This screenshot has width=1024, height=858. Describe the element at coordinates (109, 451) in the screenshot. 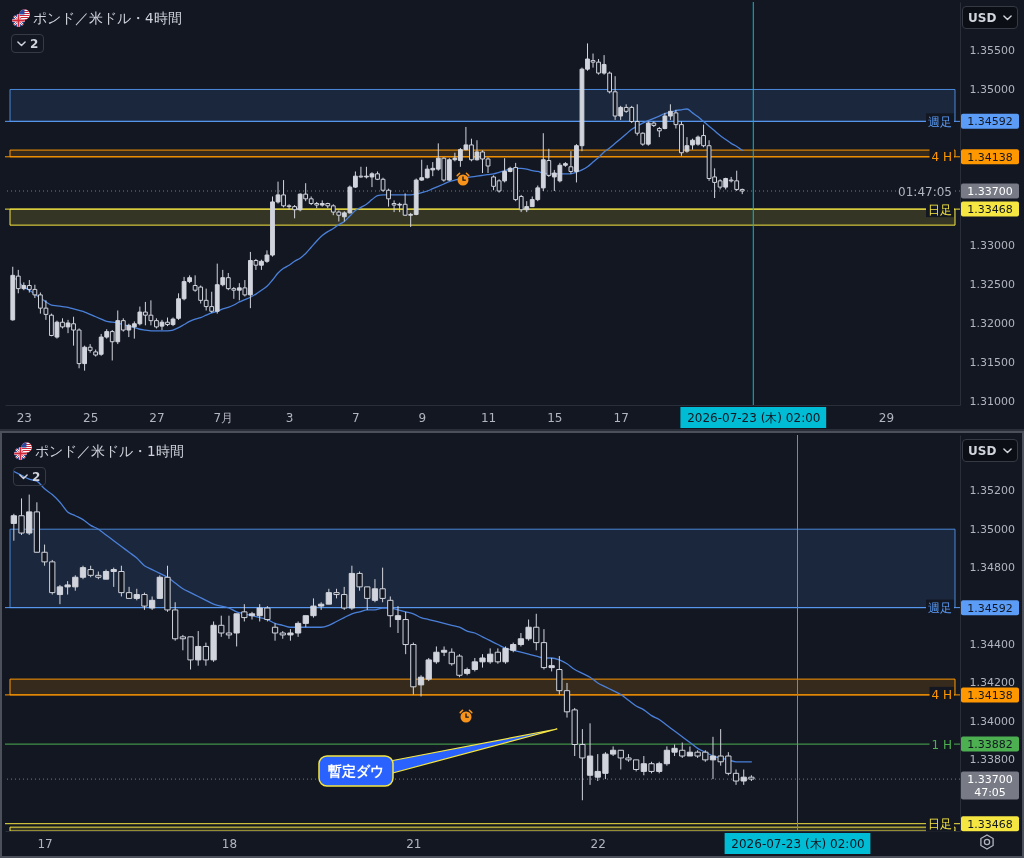

I see `text: ポンド／米ドル・1時間` at that location.